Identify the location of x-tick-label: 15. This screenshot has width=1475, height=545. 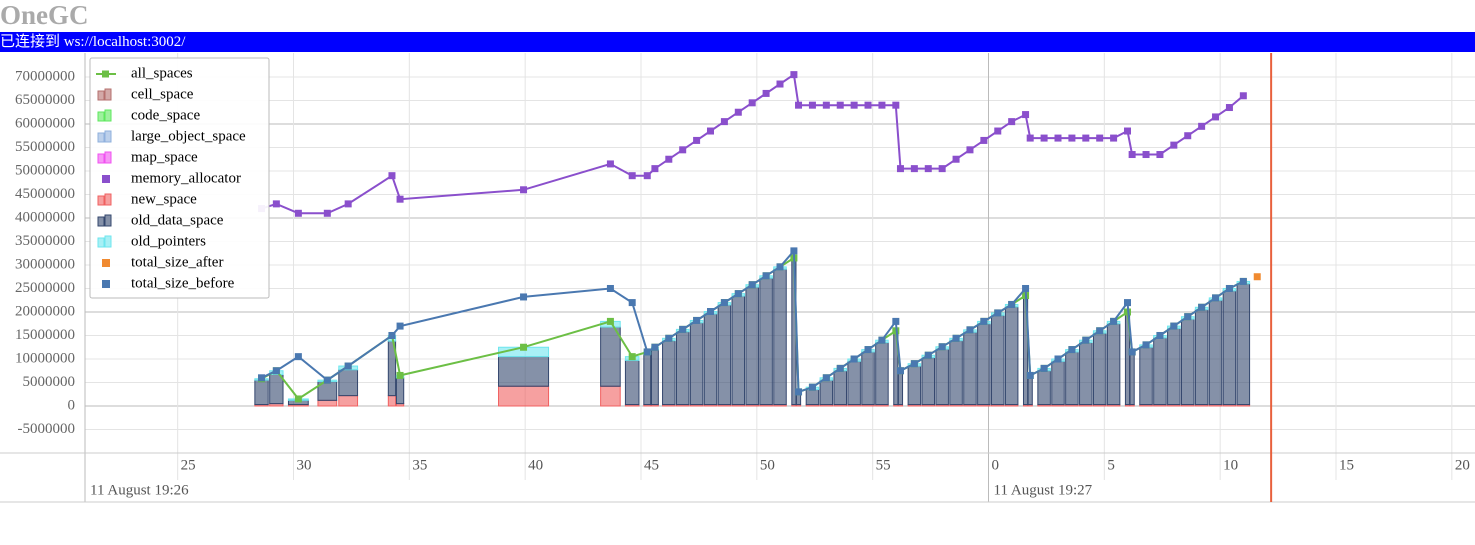
(1346, 465).